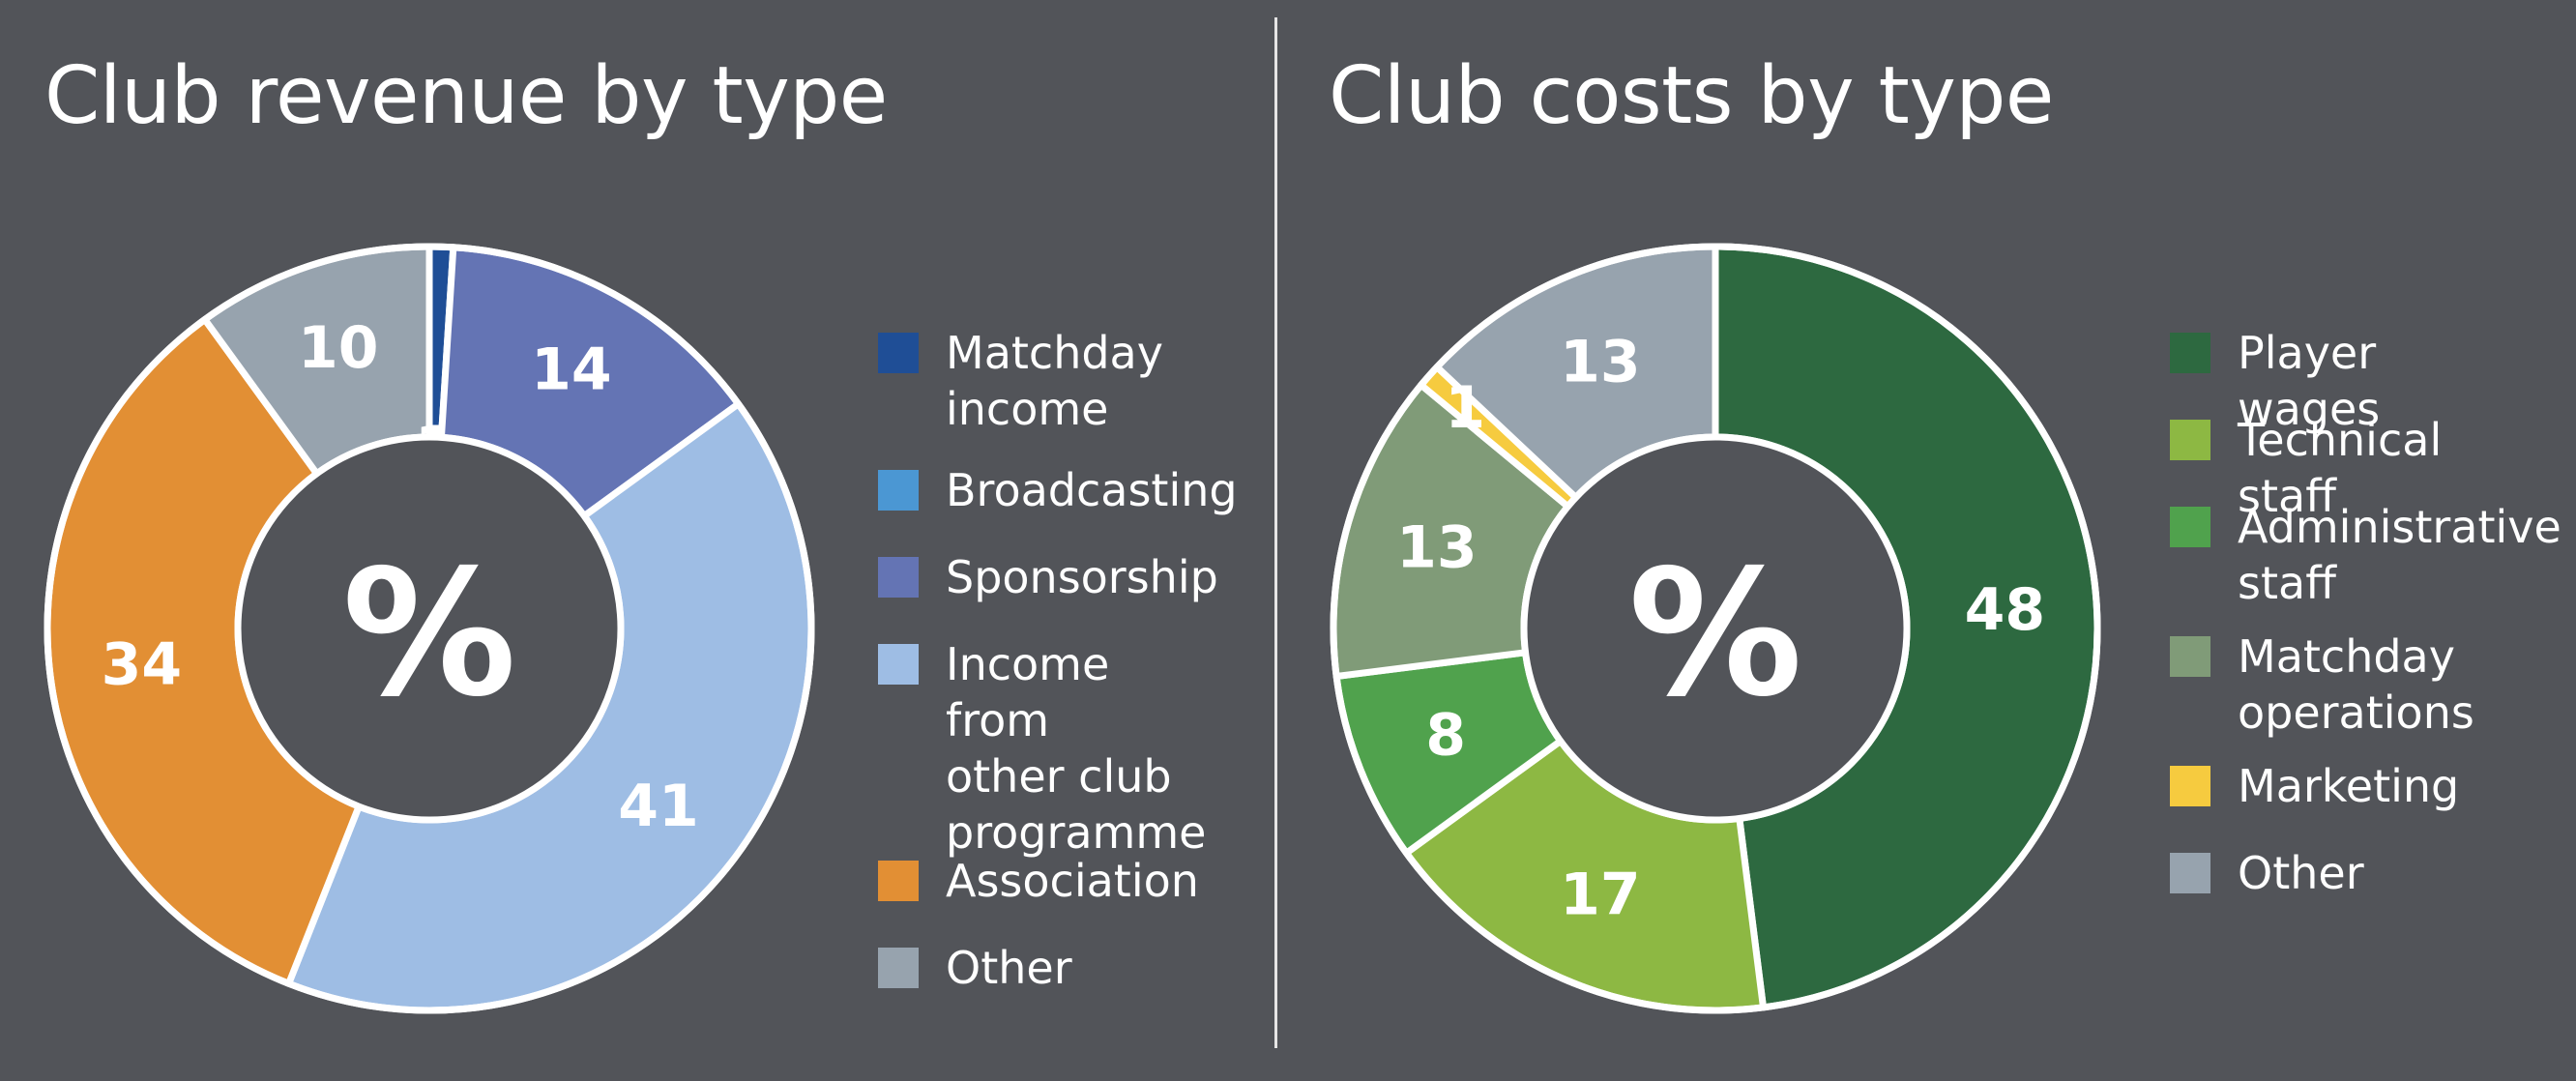  Describe the element at coordinates (2301, 873) in the screenshot. I see `costs-legend-label: Other` at that location.